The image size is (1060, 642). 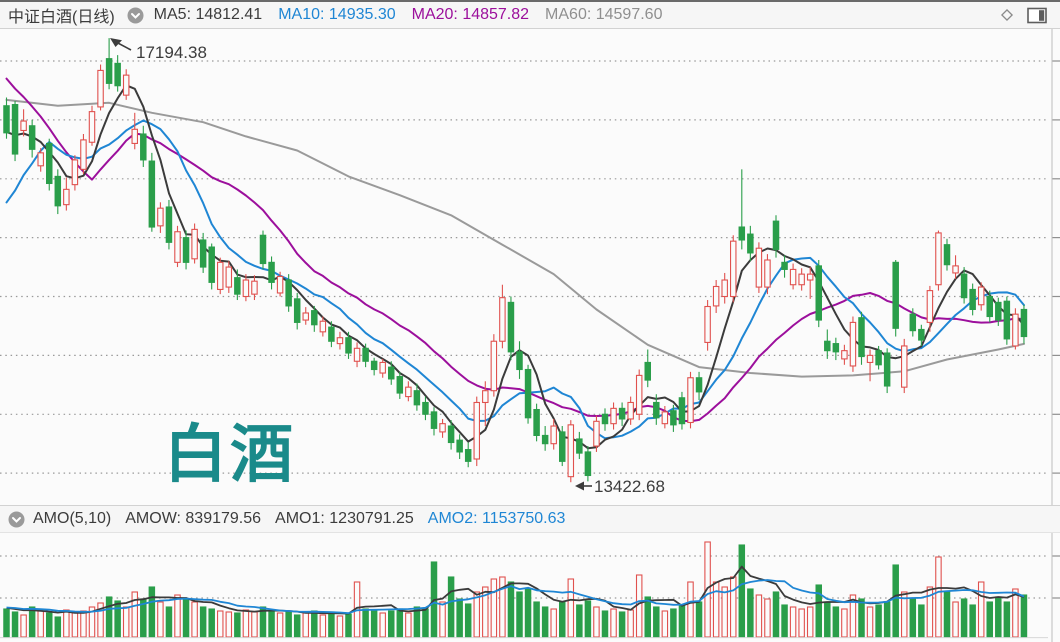 What do you see at coordinates (72, 518) in the screenshot?
I see `amo-indicator-name: AMO(5,10)` at bounding box center [72, 518].